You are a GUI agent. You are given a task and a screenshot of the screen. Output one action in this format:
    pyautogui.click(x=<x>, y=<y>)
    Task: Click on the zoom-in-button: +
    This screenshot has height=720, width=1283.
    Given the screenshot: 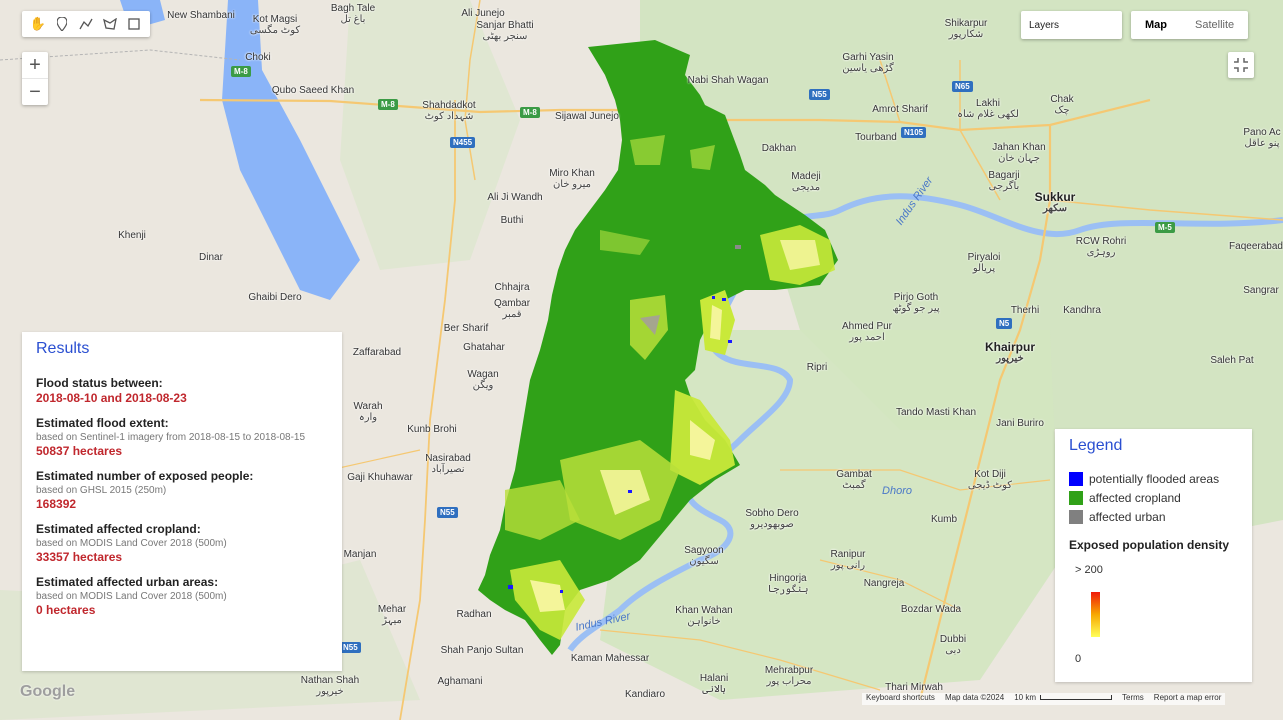 What is the action you would take?
    pyautogui.click(x=35, y=64)
    